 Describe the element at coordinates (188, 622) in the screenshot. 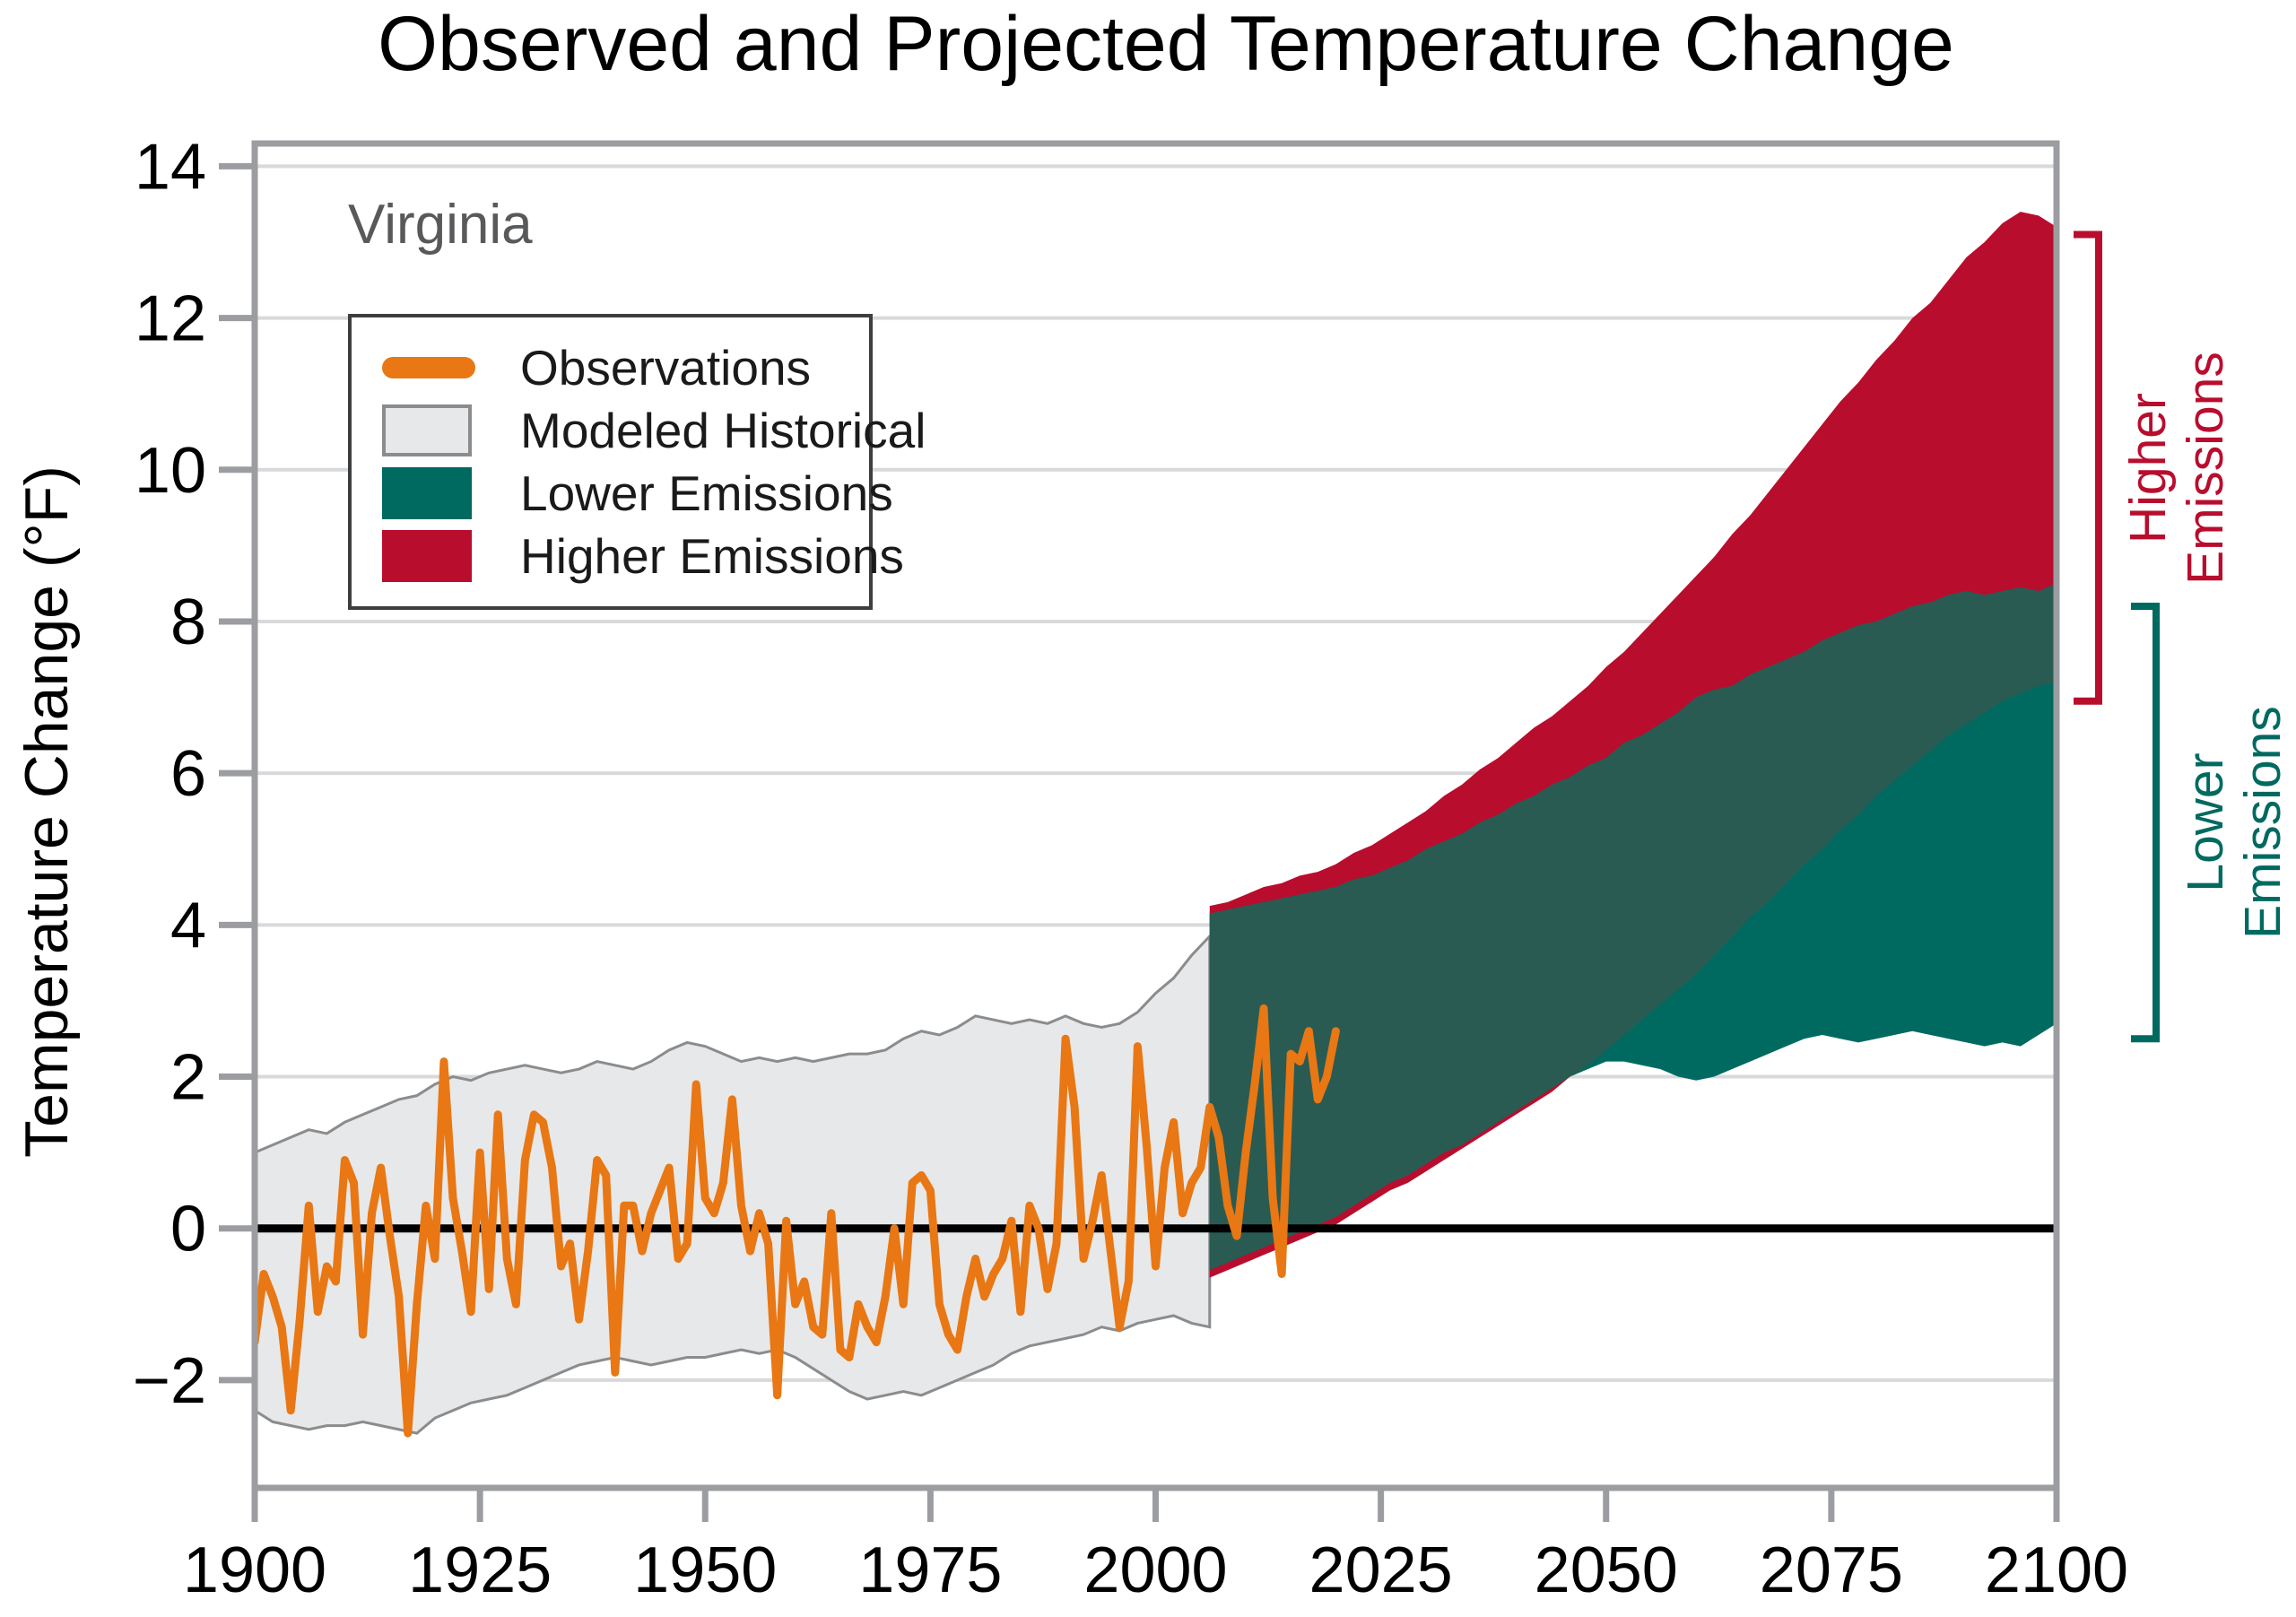

I see `svg-text: 8` at that location.